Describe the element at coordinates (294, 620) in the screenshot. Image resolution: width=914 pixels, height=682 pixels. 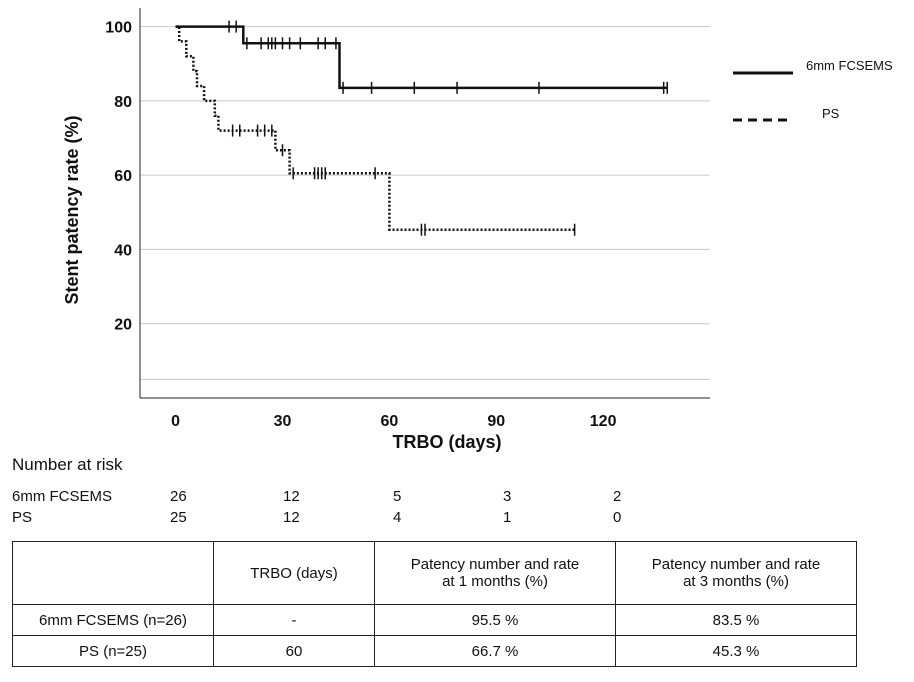
I see `table-cell: -` at that location.